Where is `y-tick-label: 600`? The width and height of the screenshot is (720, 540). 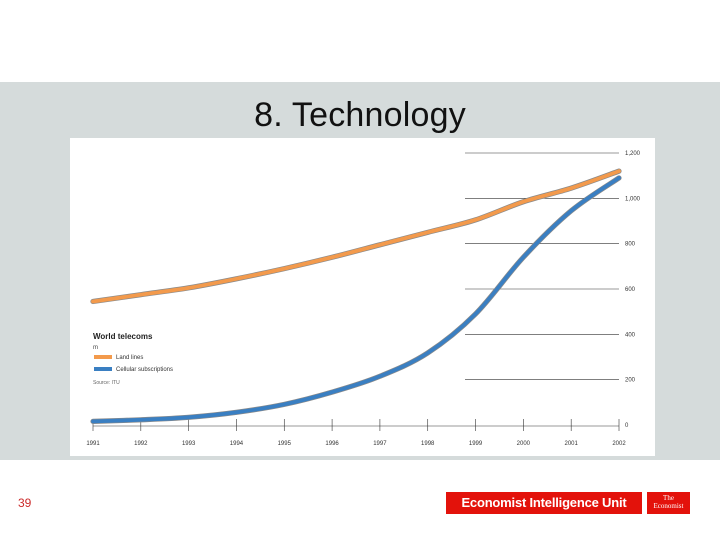
y-tick-label: 600 is located at coordinates (630, 290).